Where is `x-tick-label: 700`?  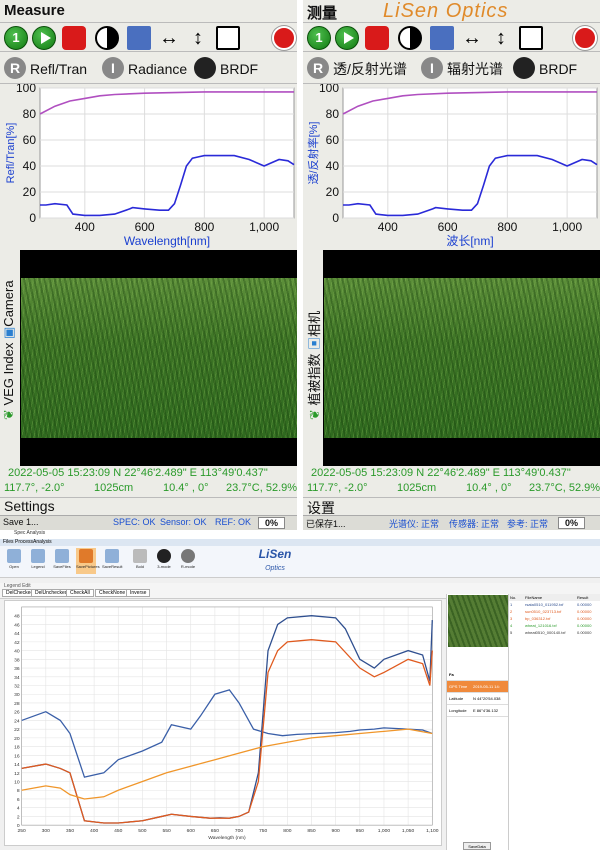 x-tick-label: 700 is located at coordinates (239, 831).